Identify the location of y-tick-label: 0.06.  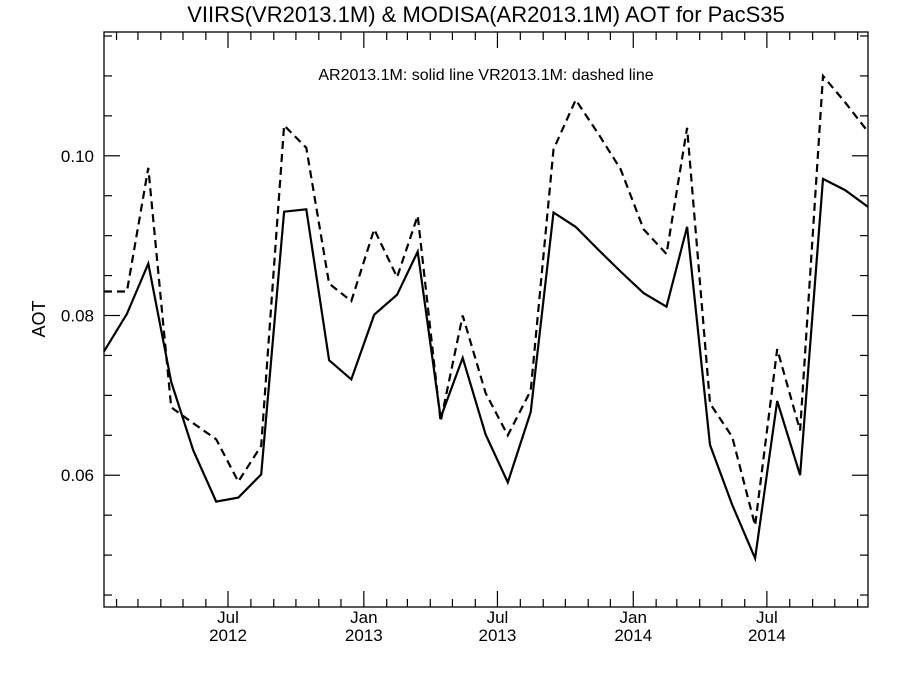
(77, 475).